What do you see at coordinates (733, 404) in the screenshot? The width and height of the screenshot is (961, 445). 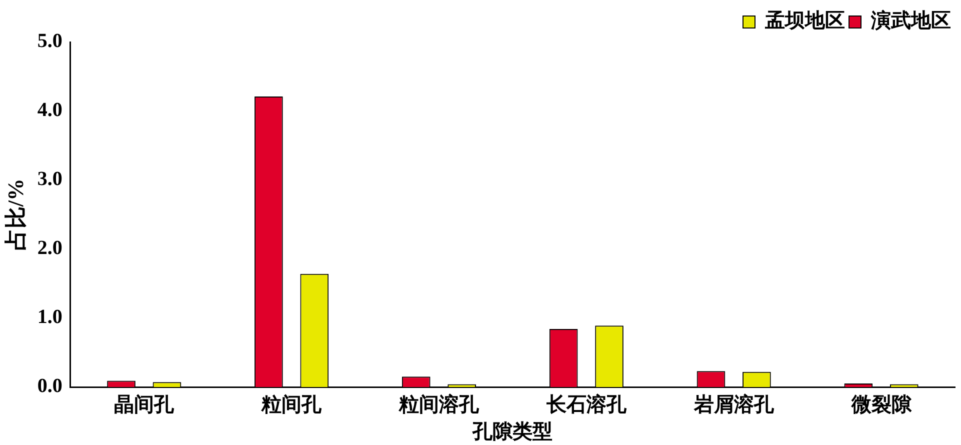 I see `x-tick-label: 岩屑溶孔` at bounding box center [733, 404].